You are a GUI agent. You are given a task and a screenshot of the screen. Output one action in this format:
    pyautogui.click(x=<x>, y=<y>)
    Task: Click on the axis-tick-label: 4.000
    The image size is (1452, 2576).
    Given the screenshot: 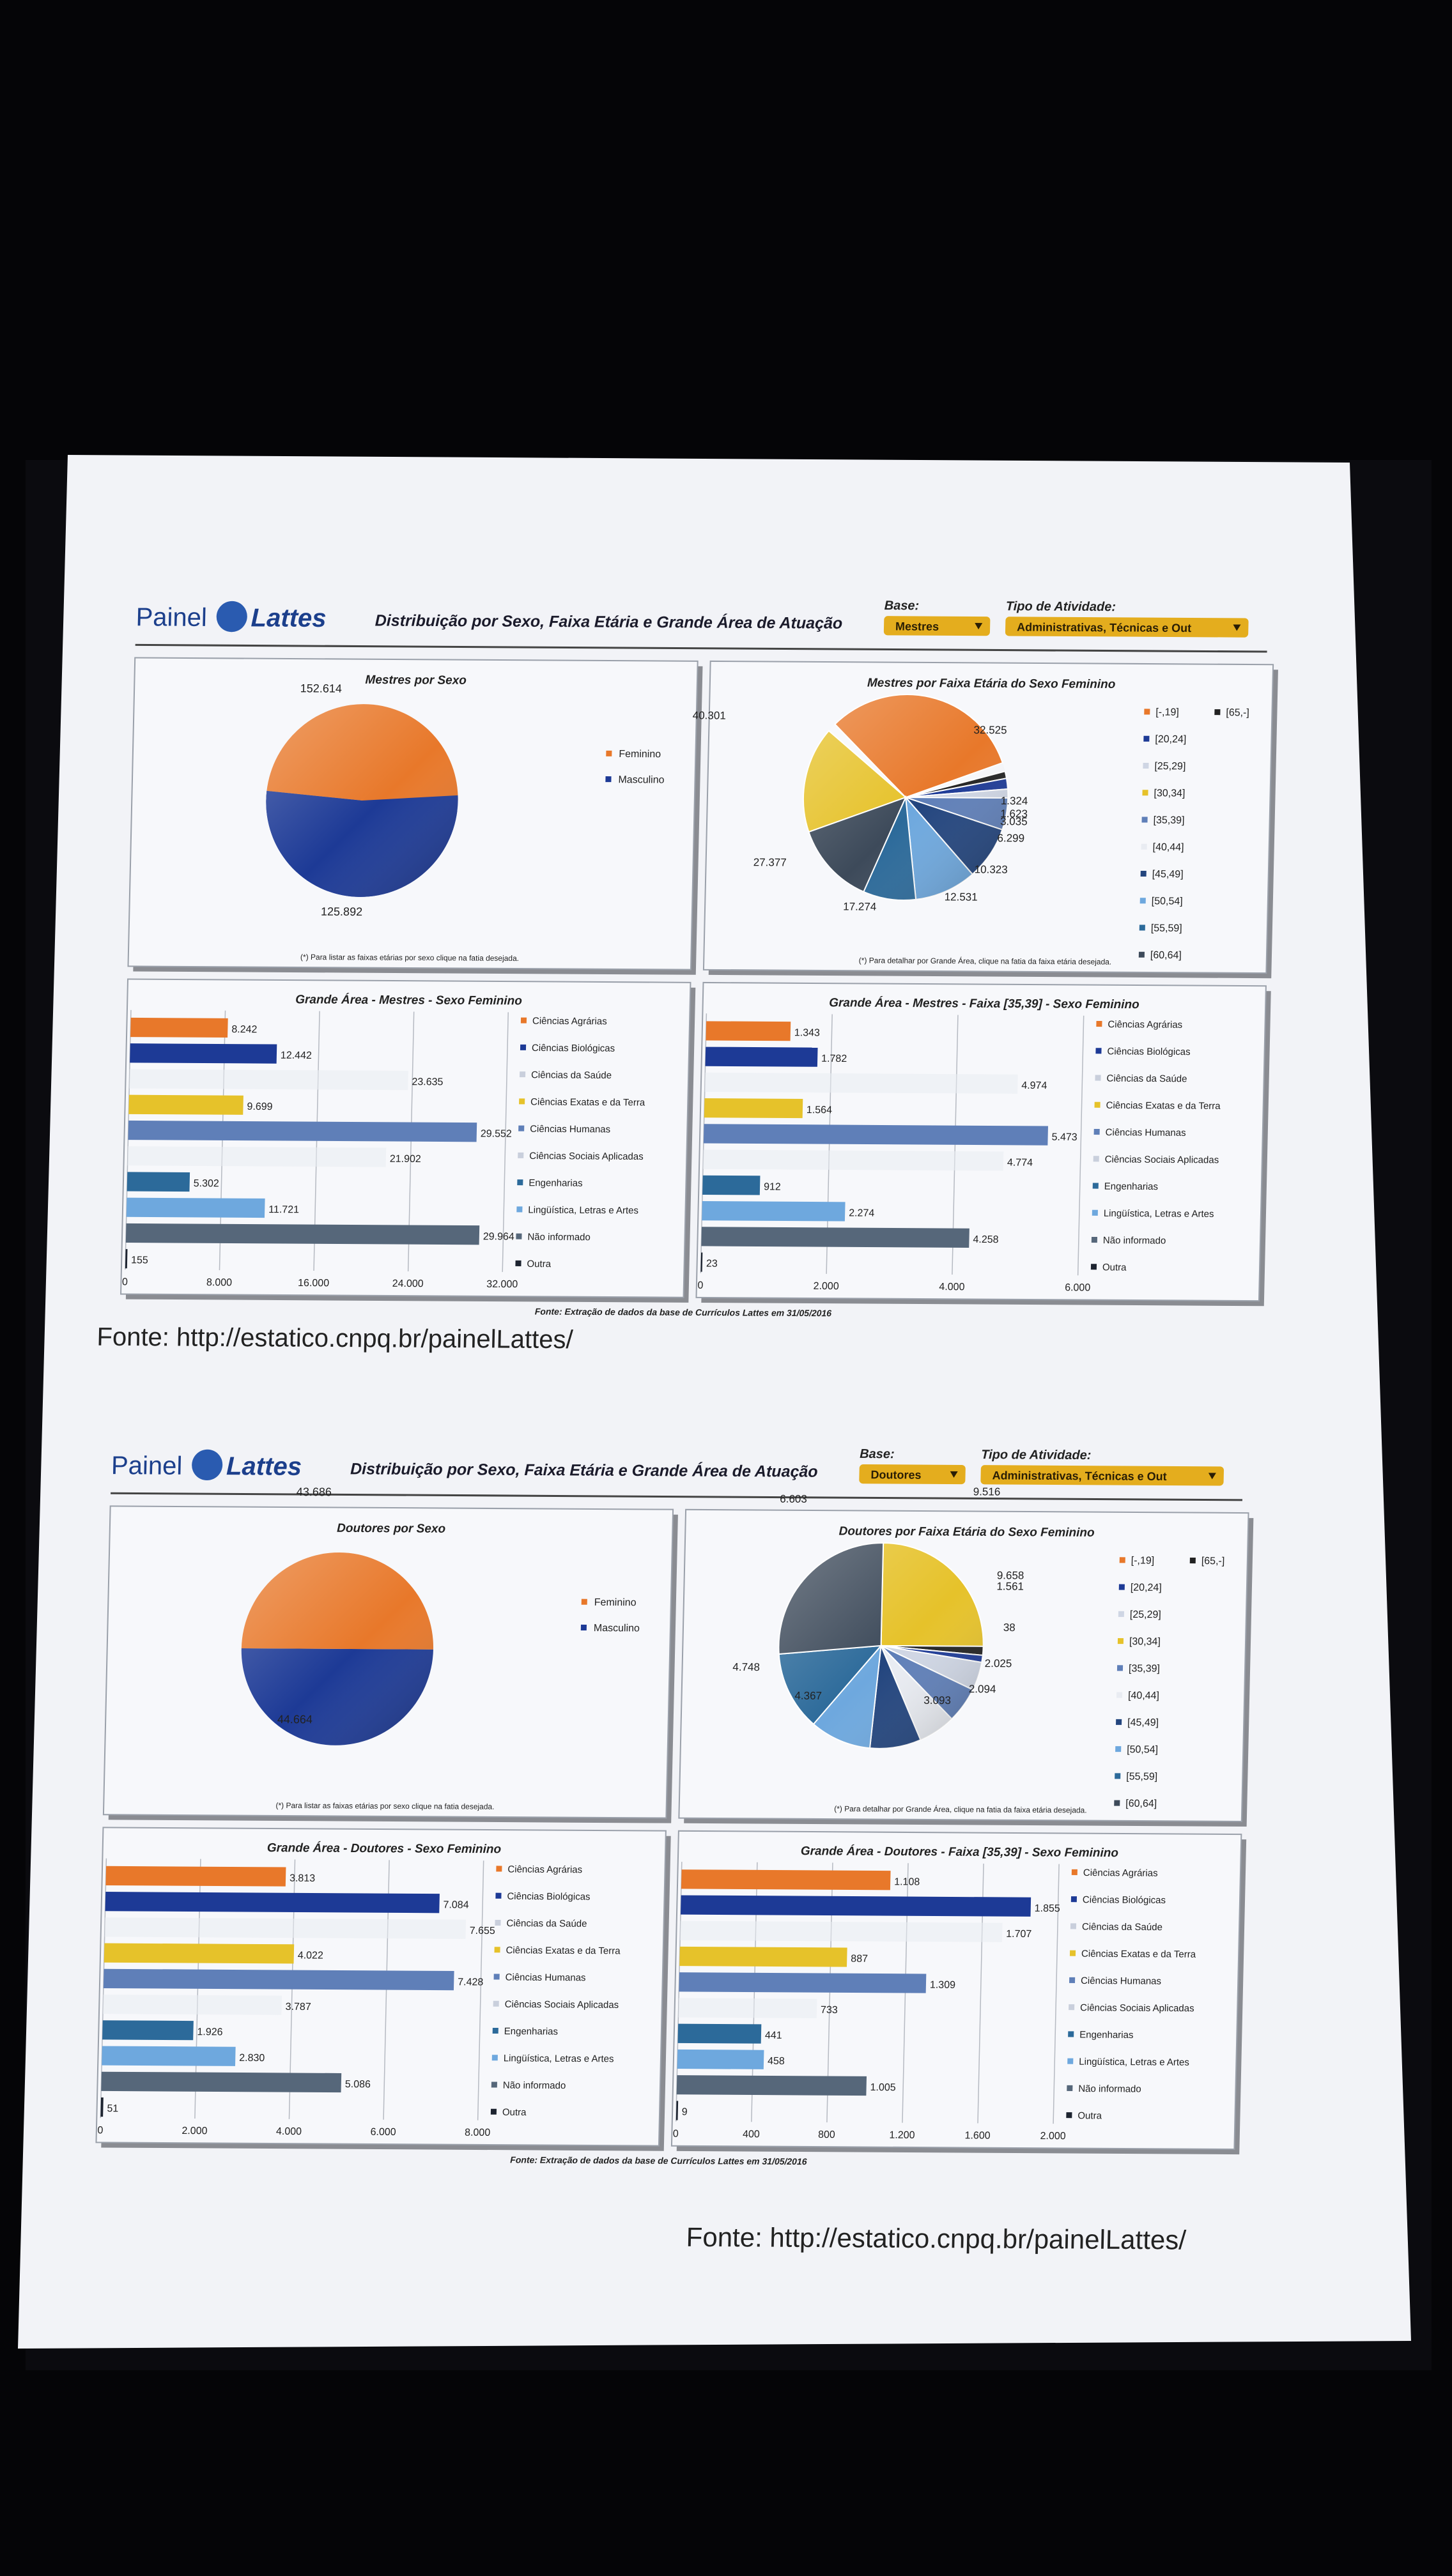 What is the action you would take?
    pyautogui.click(x=289, y=2131)
    